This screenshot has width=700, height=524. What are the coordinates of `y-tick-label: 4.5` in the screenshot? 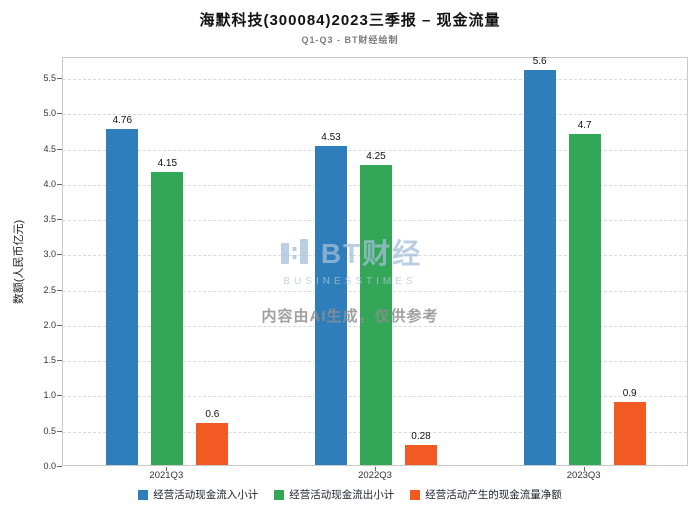 It's located at (49, 148).